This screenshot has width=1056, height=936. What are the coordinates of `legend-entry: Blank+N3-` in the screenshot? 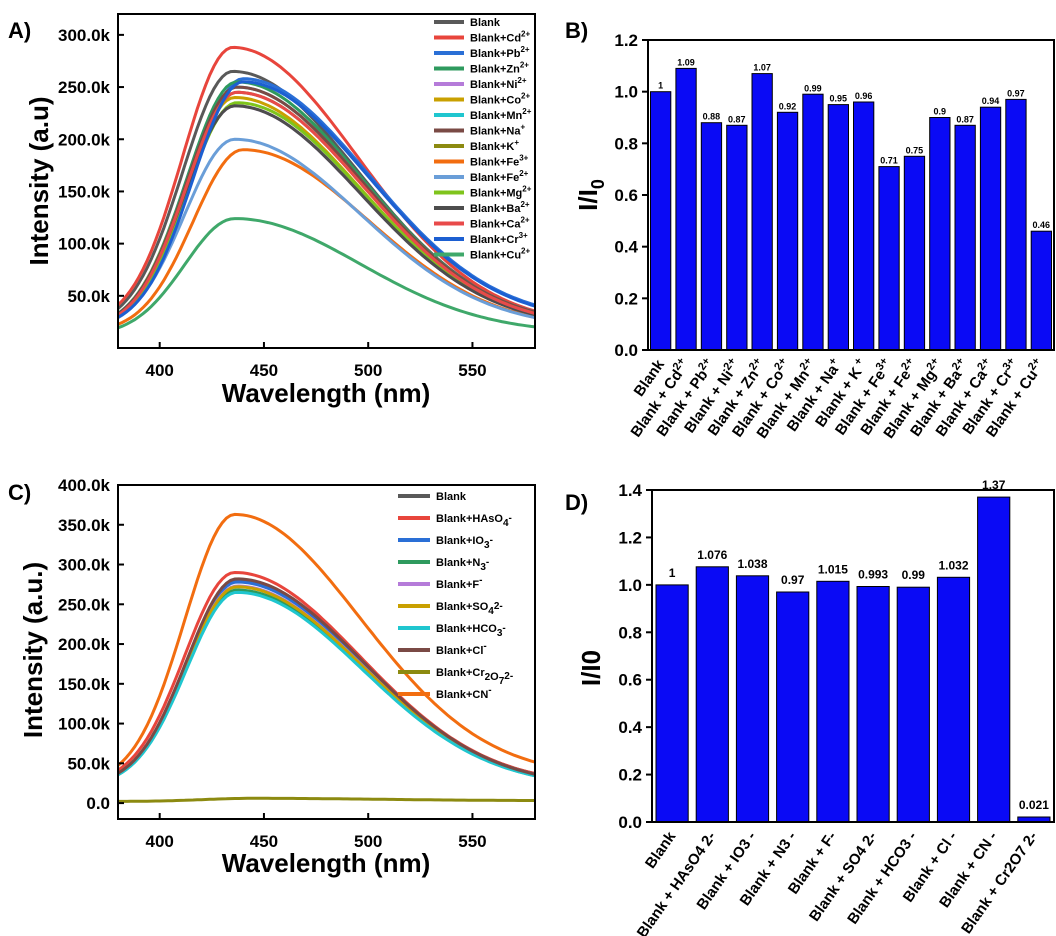 It's located at (462, 565).